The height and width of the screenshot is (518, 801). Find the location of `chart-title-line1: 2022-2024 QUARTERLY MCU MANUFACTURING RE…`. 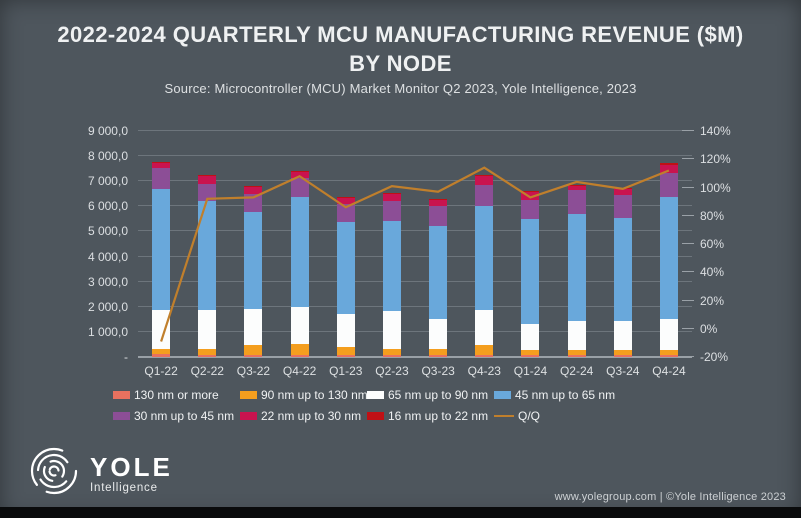

chart-title-line1: 2022-2024 QUARTERLY MCU MANUFACTURING RE… is located at coordinates (400, 34).